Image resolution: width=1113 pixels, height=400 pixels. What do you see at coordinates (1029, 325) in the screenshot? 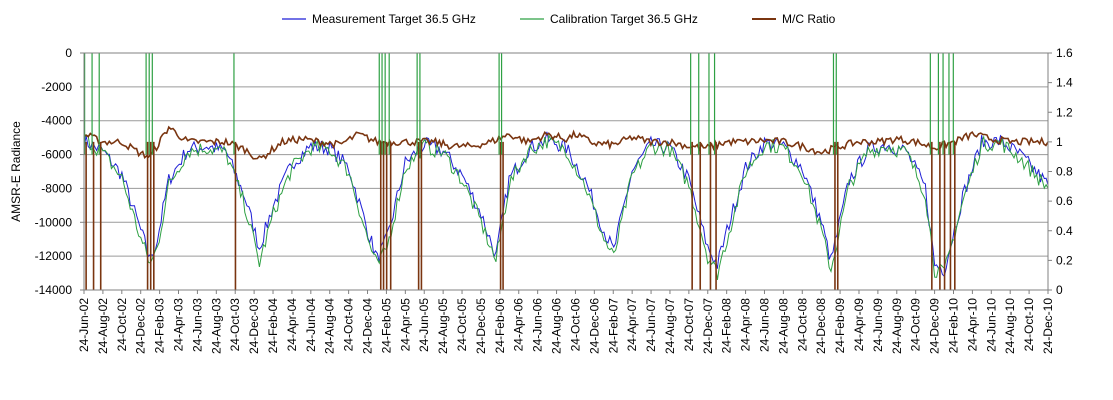
I see `x-tick-label: 24-Oct-10` at bounding box center [1029, 325].